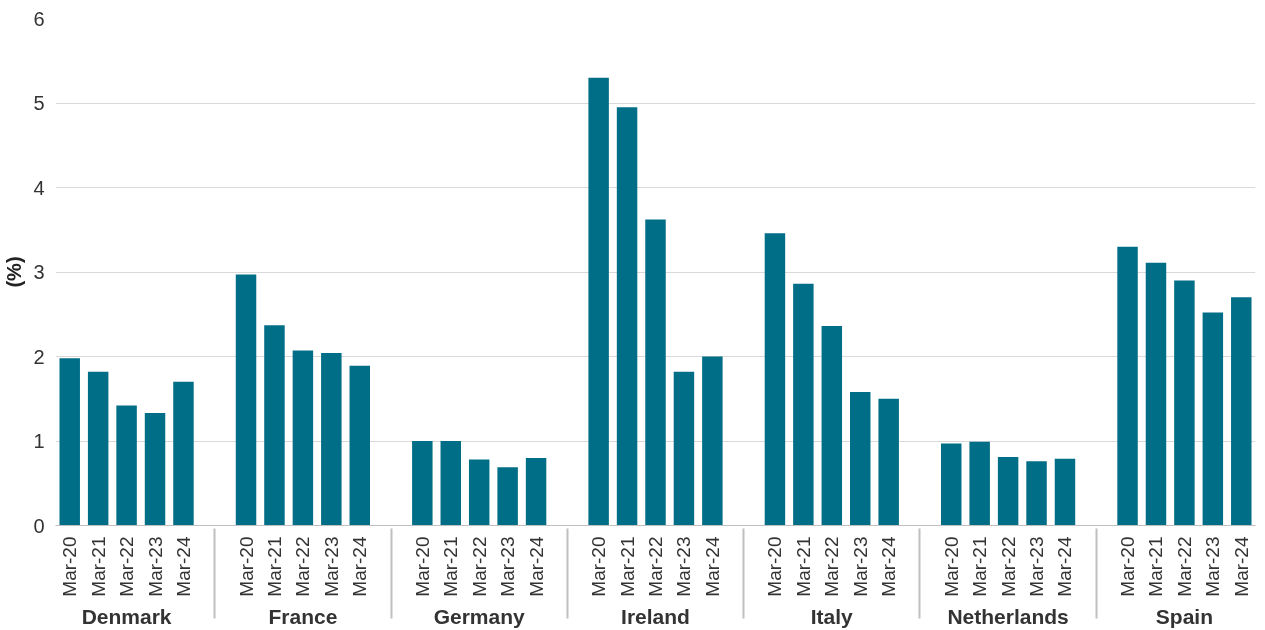 The image size is (1265, 630). Describe the element at coordinates (39, 18) in the screenshot. I see `y-tick-label: 6` at that location.